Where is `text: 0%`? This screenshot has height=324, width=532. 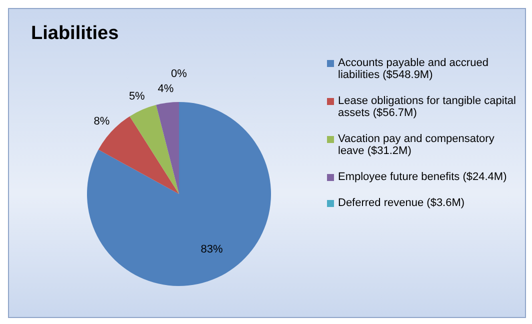
text: 0% is located at coordinates (179, 74).